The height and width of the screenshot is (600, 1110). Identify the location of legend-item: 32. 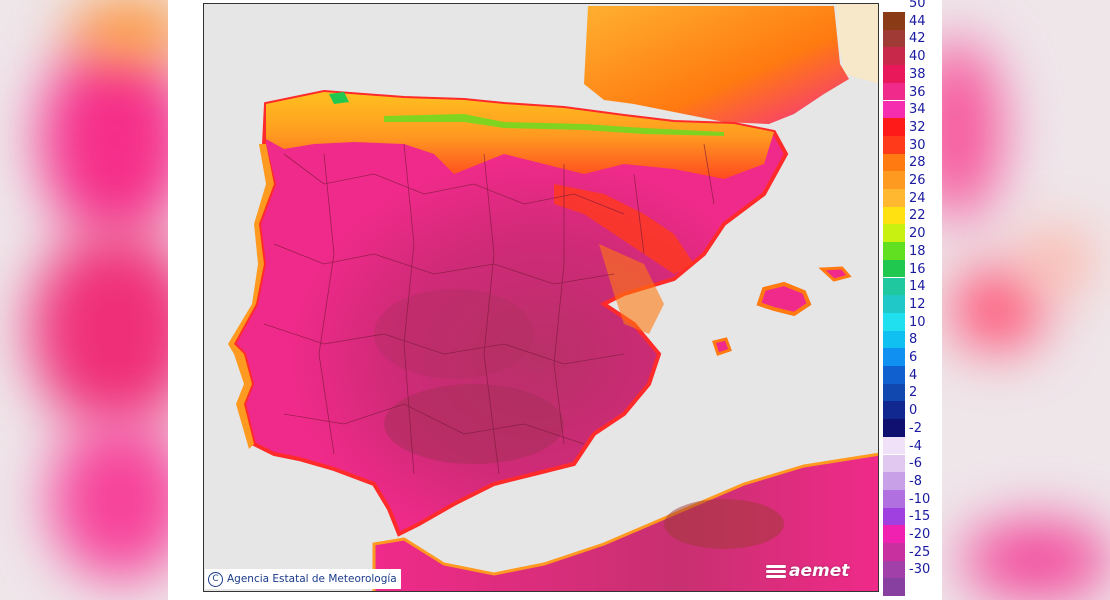
(911, 137).